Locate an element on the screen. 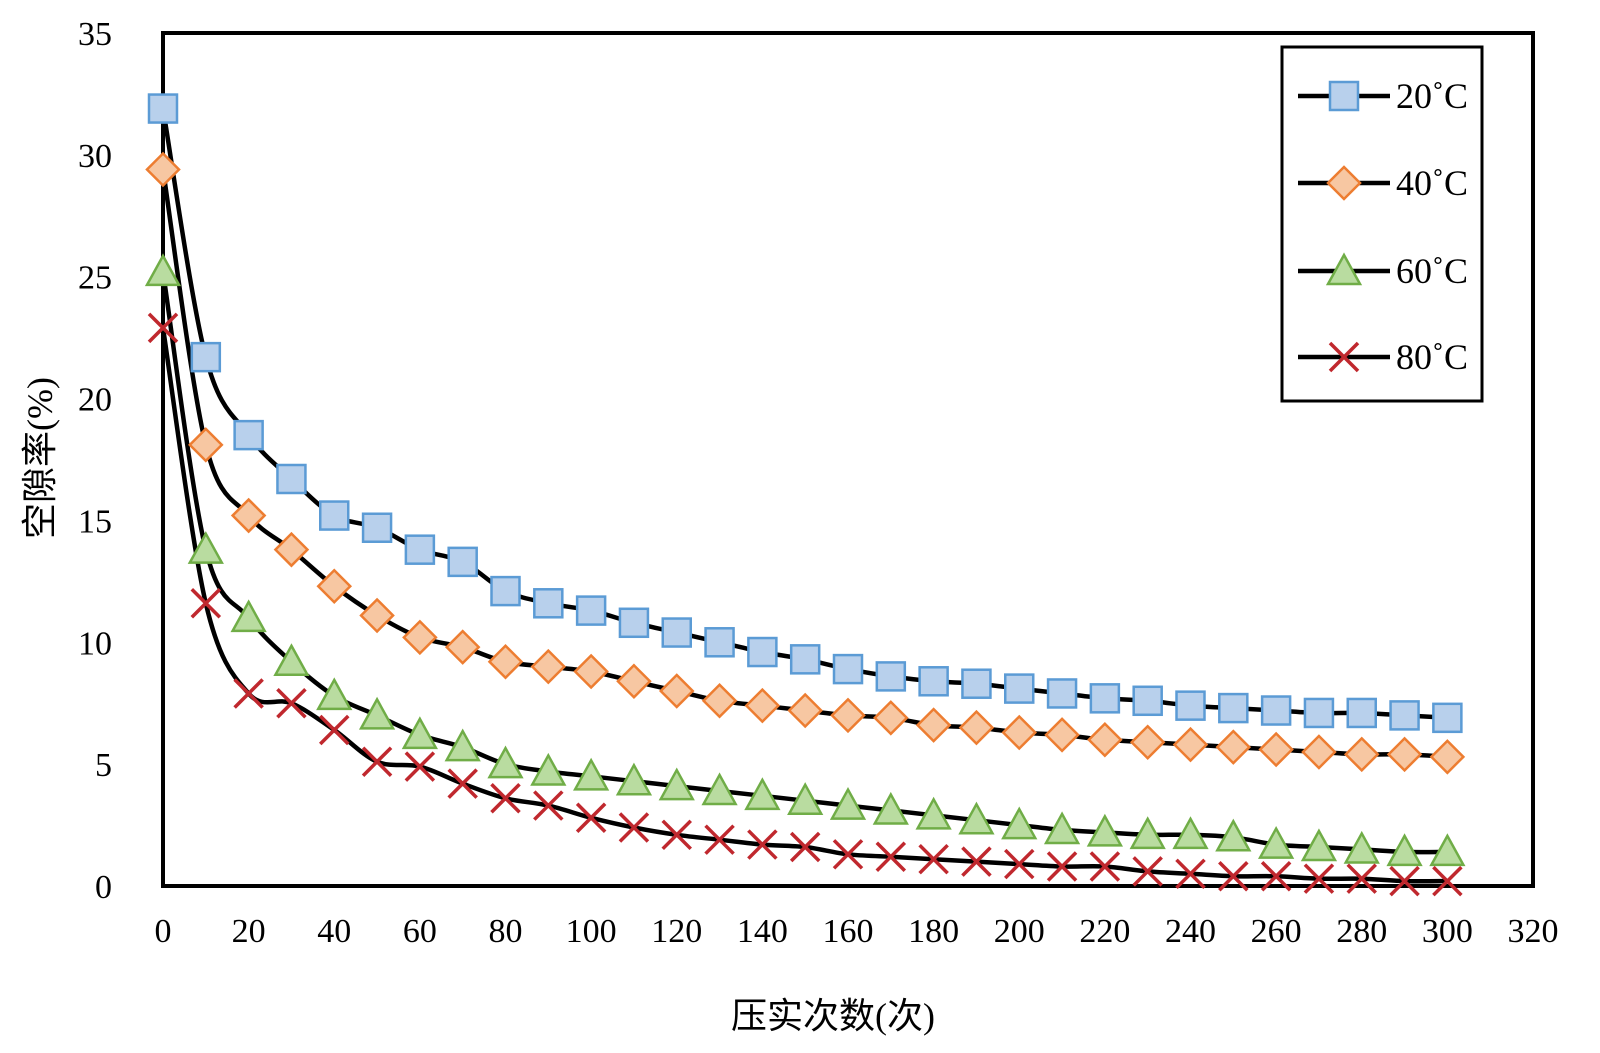 This screenshot has height=1053, width=1600. x-tick-label: 220 is located at coordinates (1104, 931).